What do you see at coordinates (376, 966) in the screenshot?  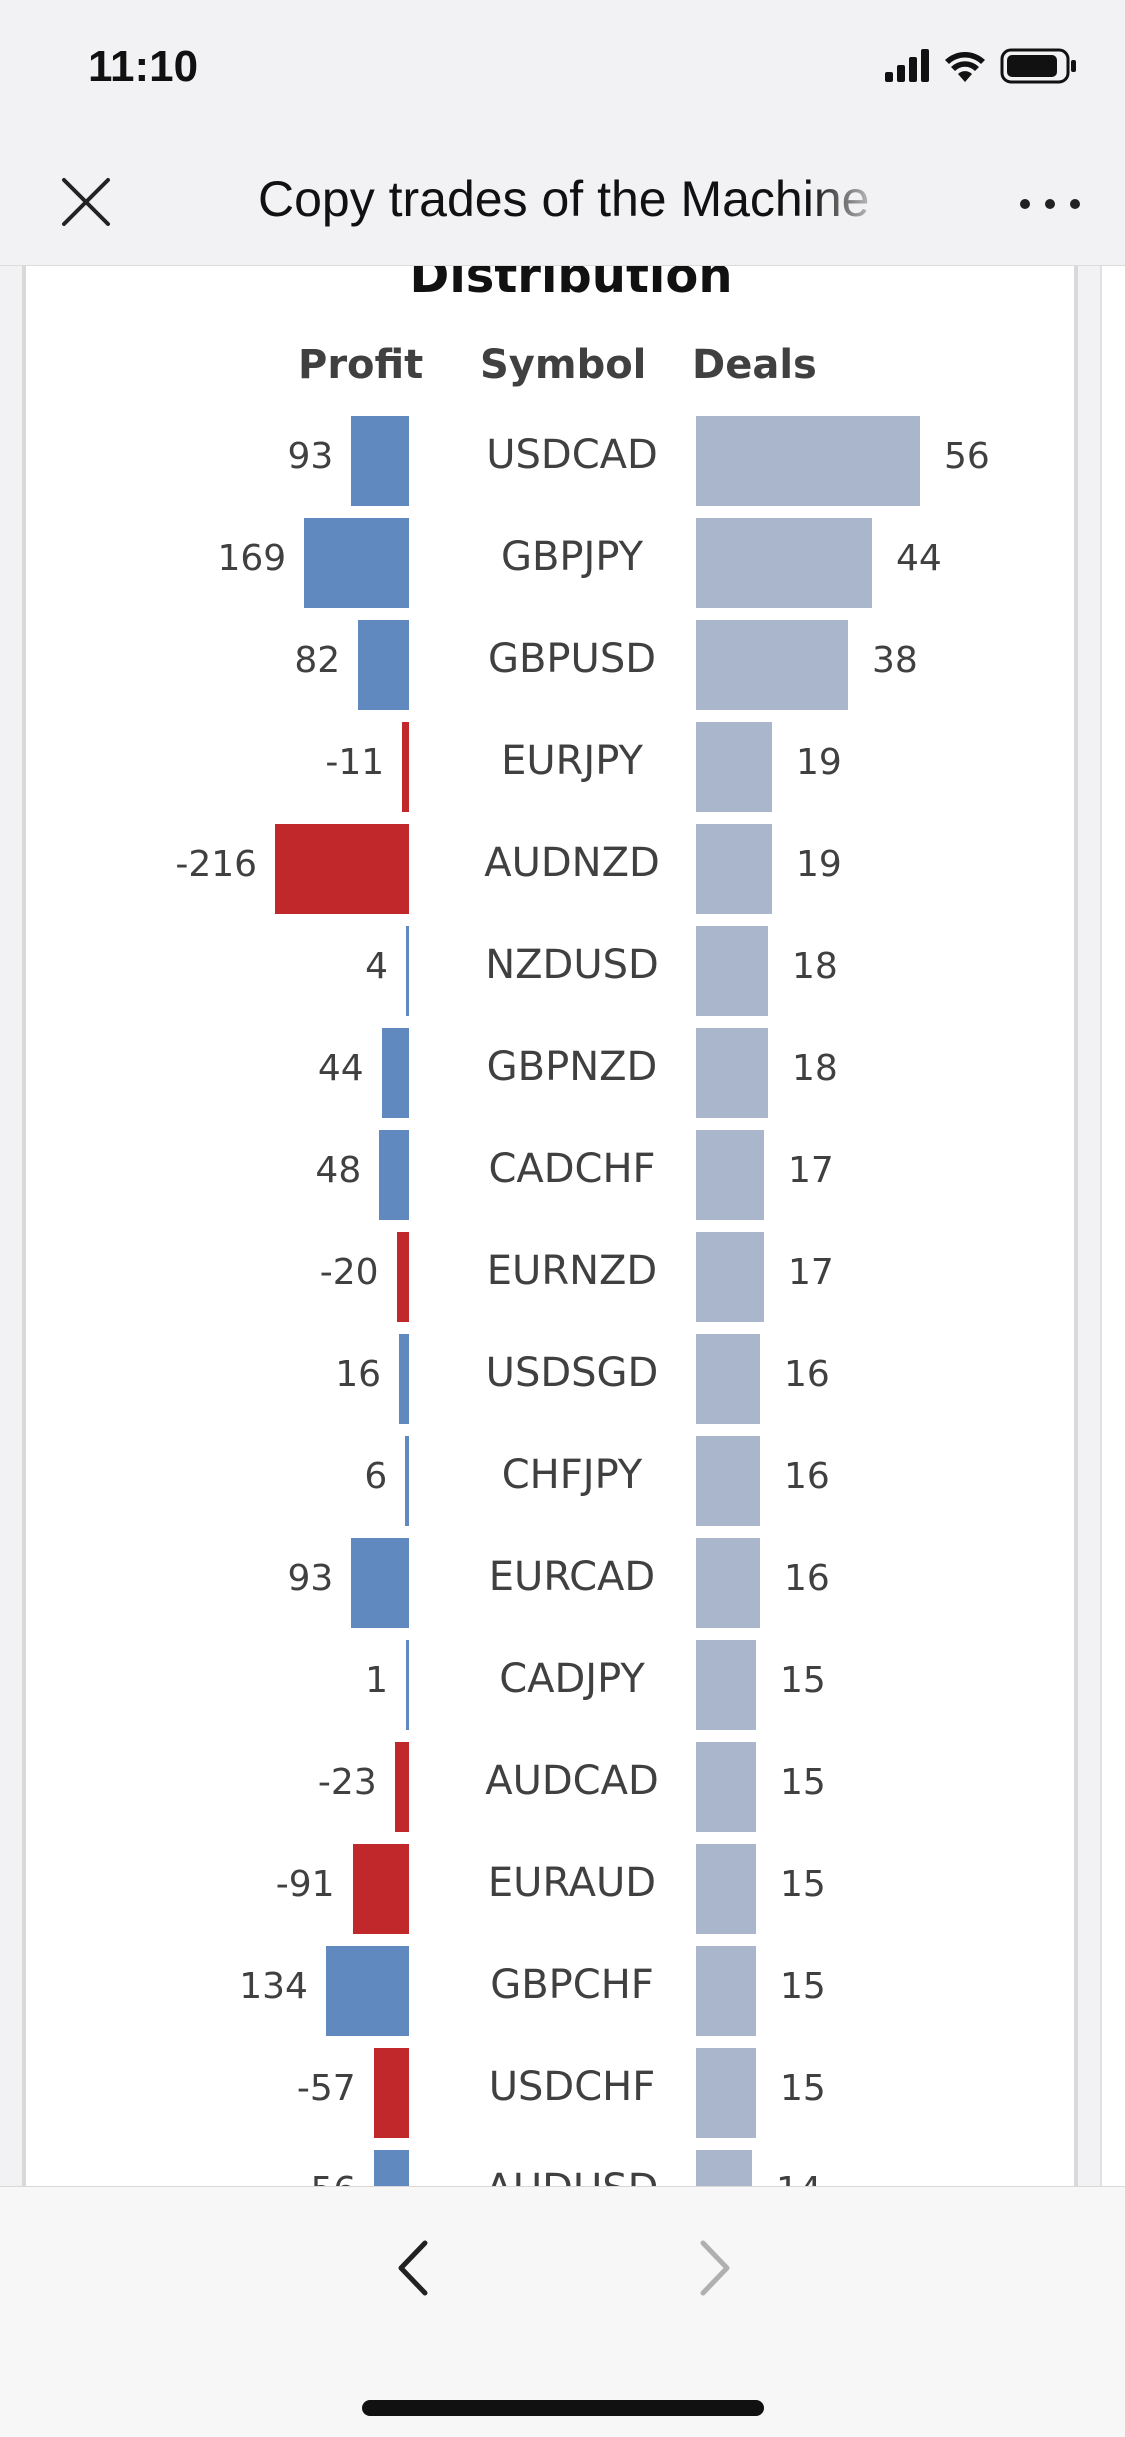 I see `profit-label: 4` at bounding box center [376, 966].